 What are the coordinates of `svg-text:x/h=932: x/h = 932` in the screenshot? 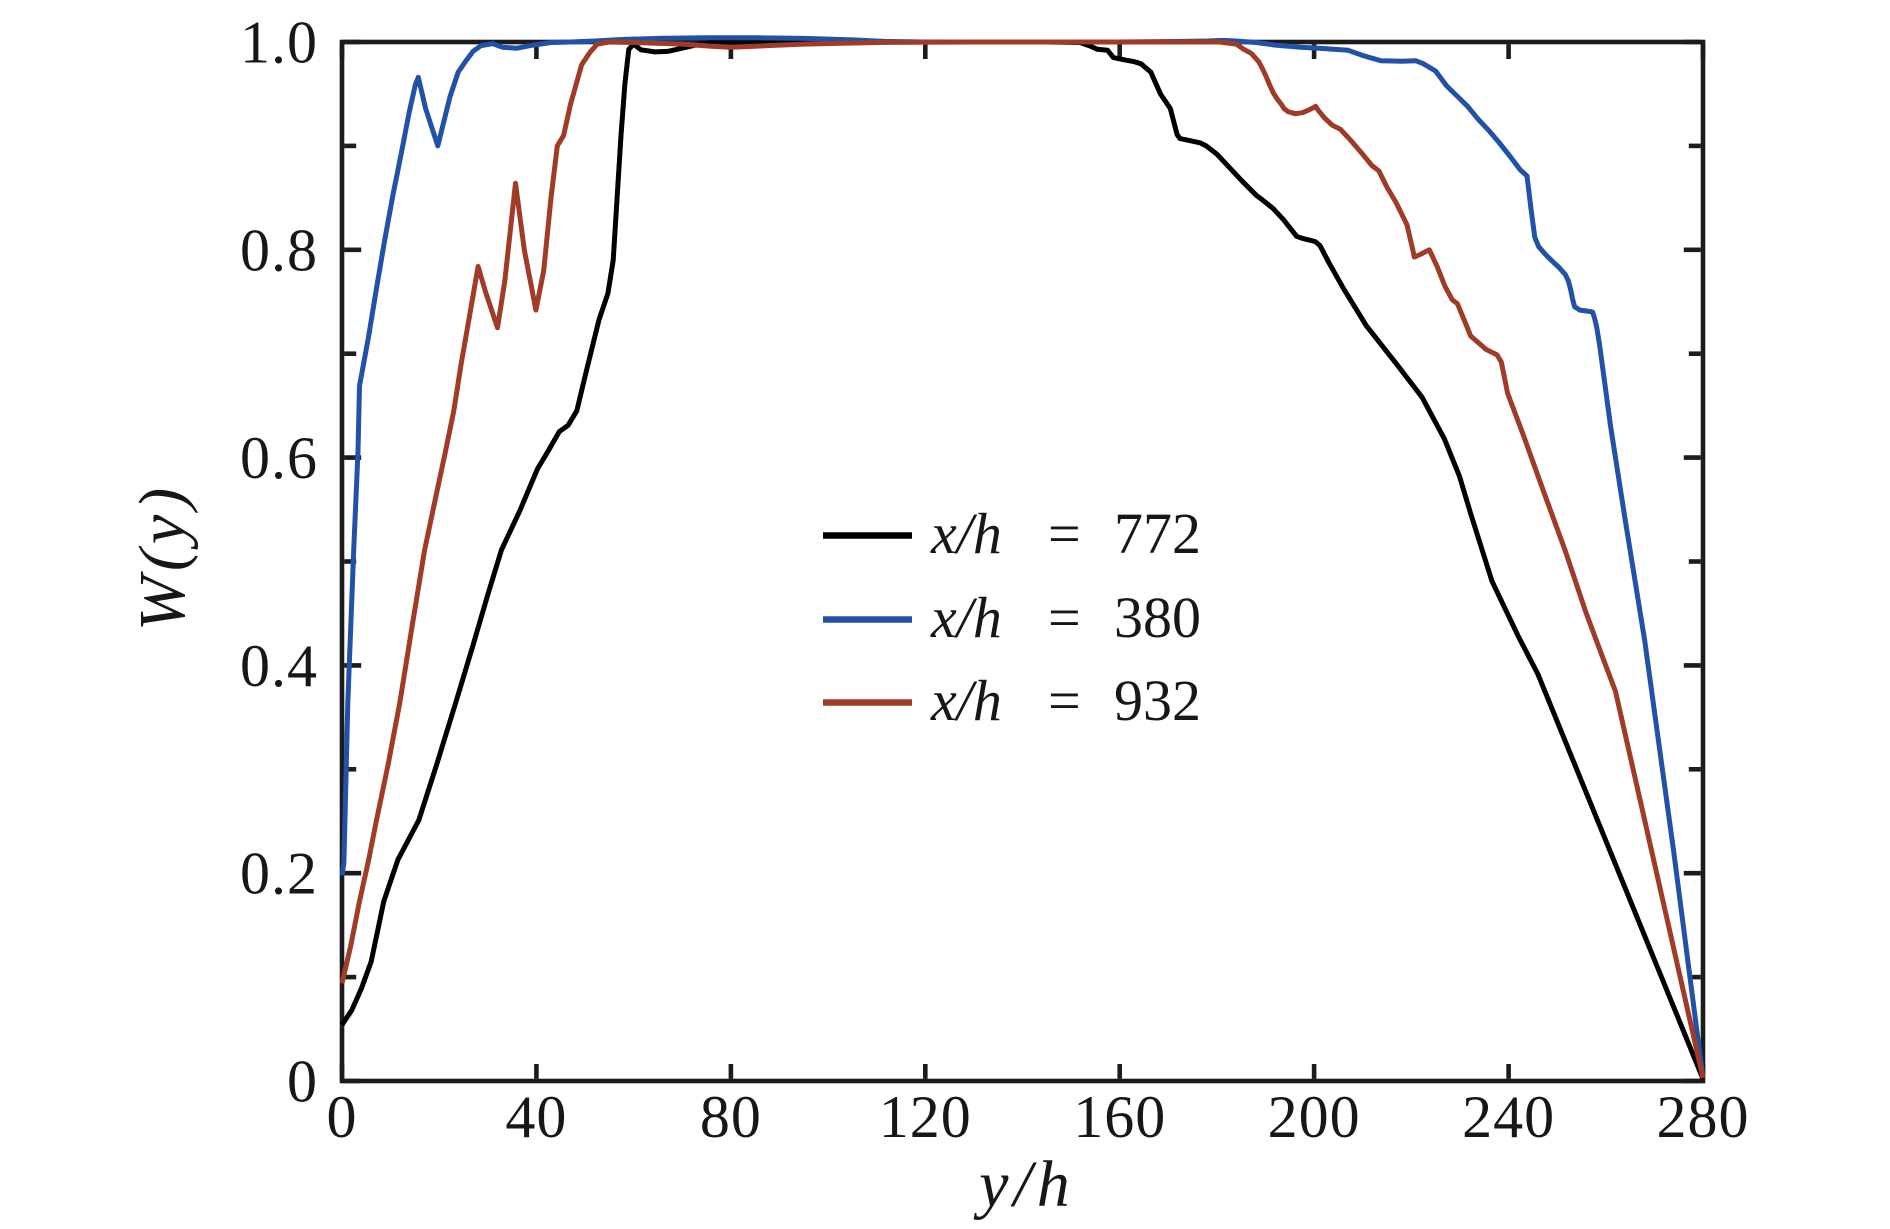 It's located at (1065, 700).